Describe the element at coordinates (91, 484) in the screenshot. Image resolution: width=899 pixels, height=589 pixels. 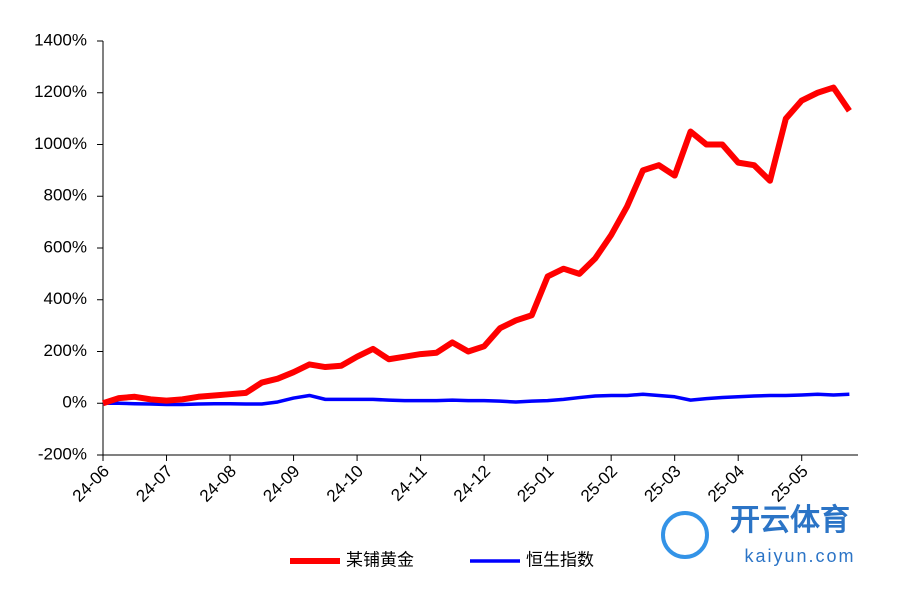
I see `x-tick-label: 24-06` at that location.